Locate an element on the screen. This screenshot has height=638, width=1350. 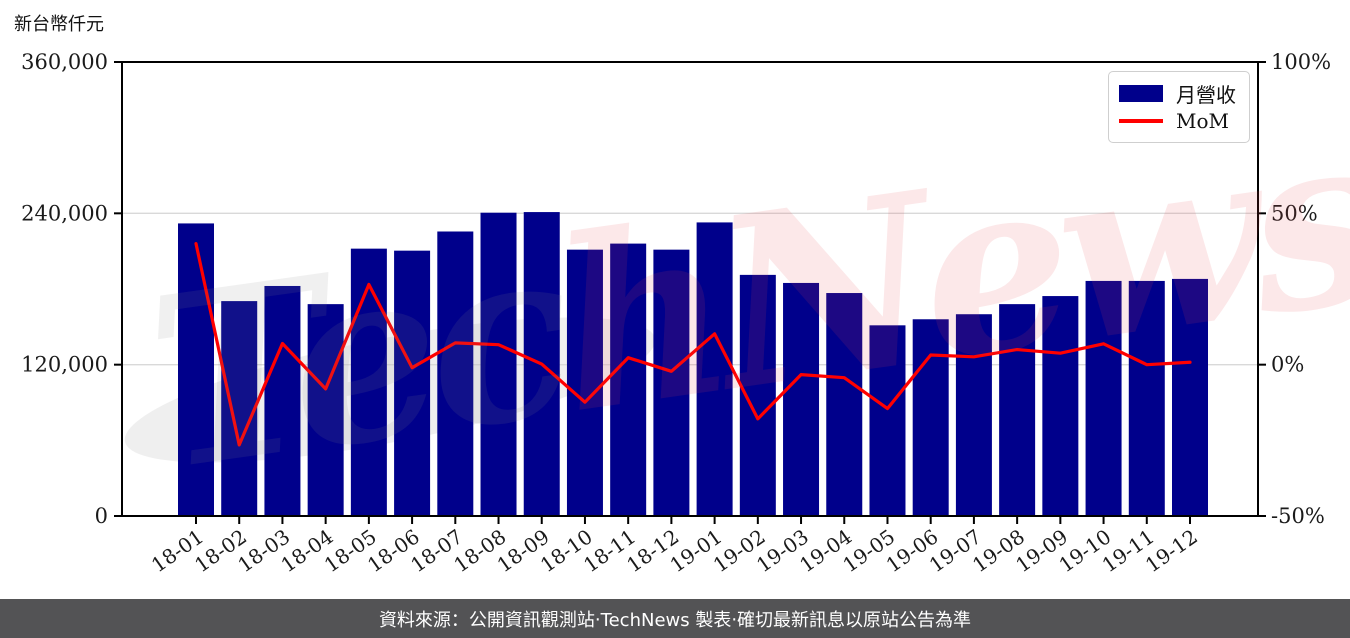
revenue-bar-swatch is located at coordinates (1141, 93).